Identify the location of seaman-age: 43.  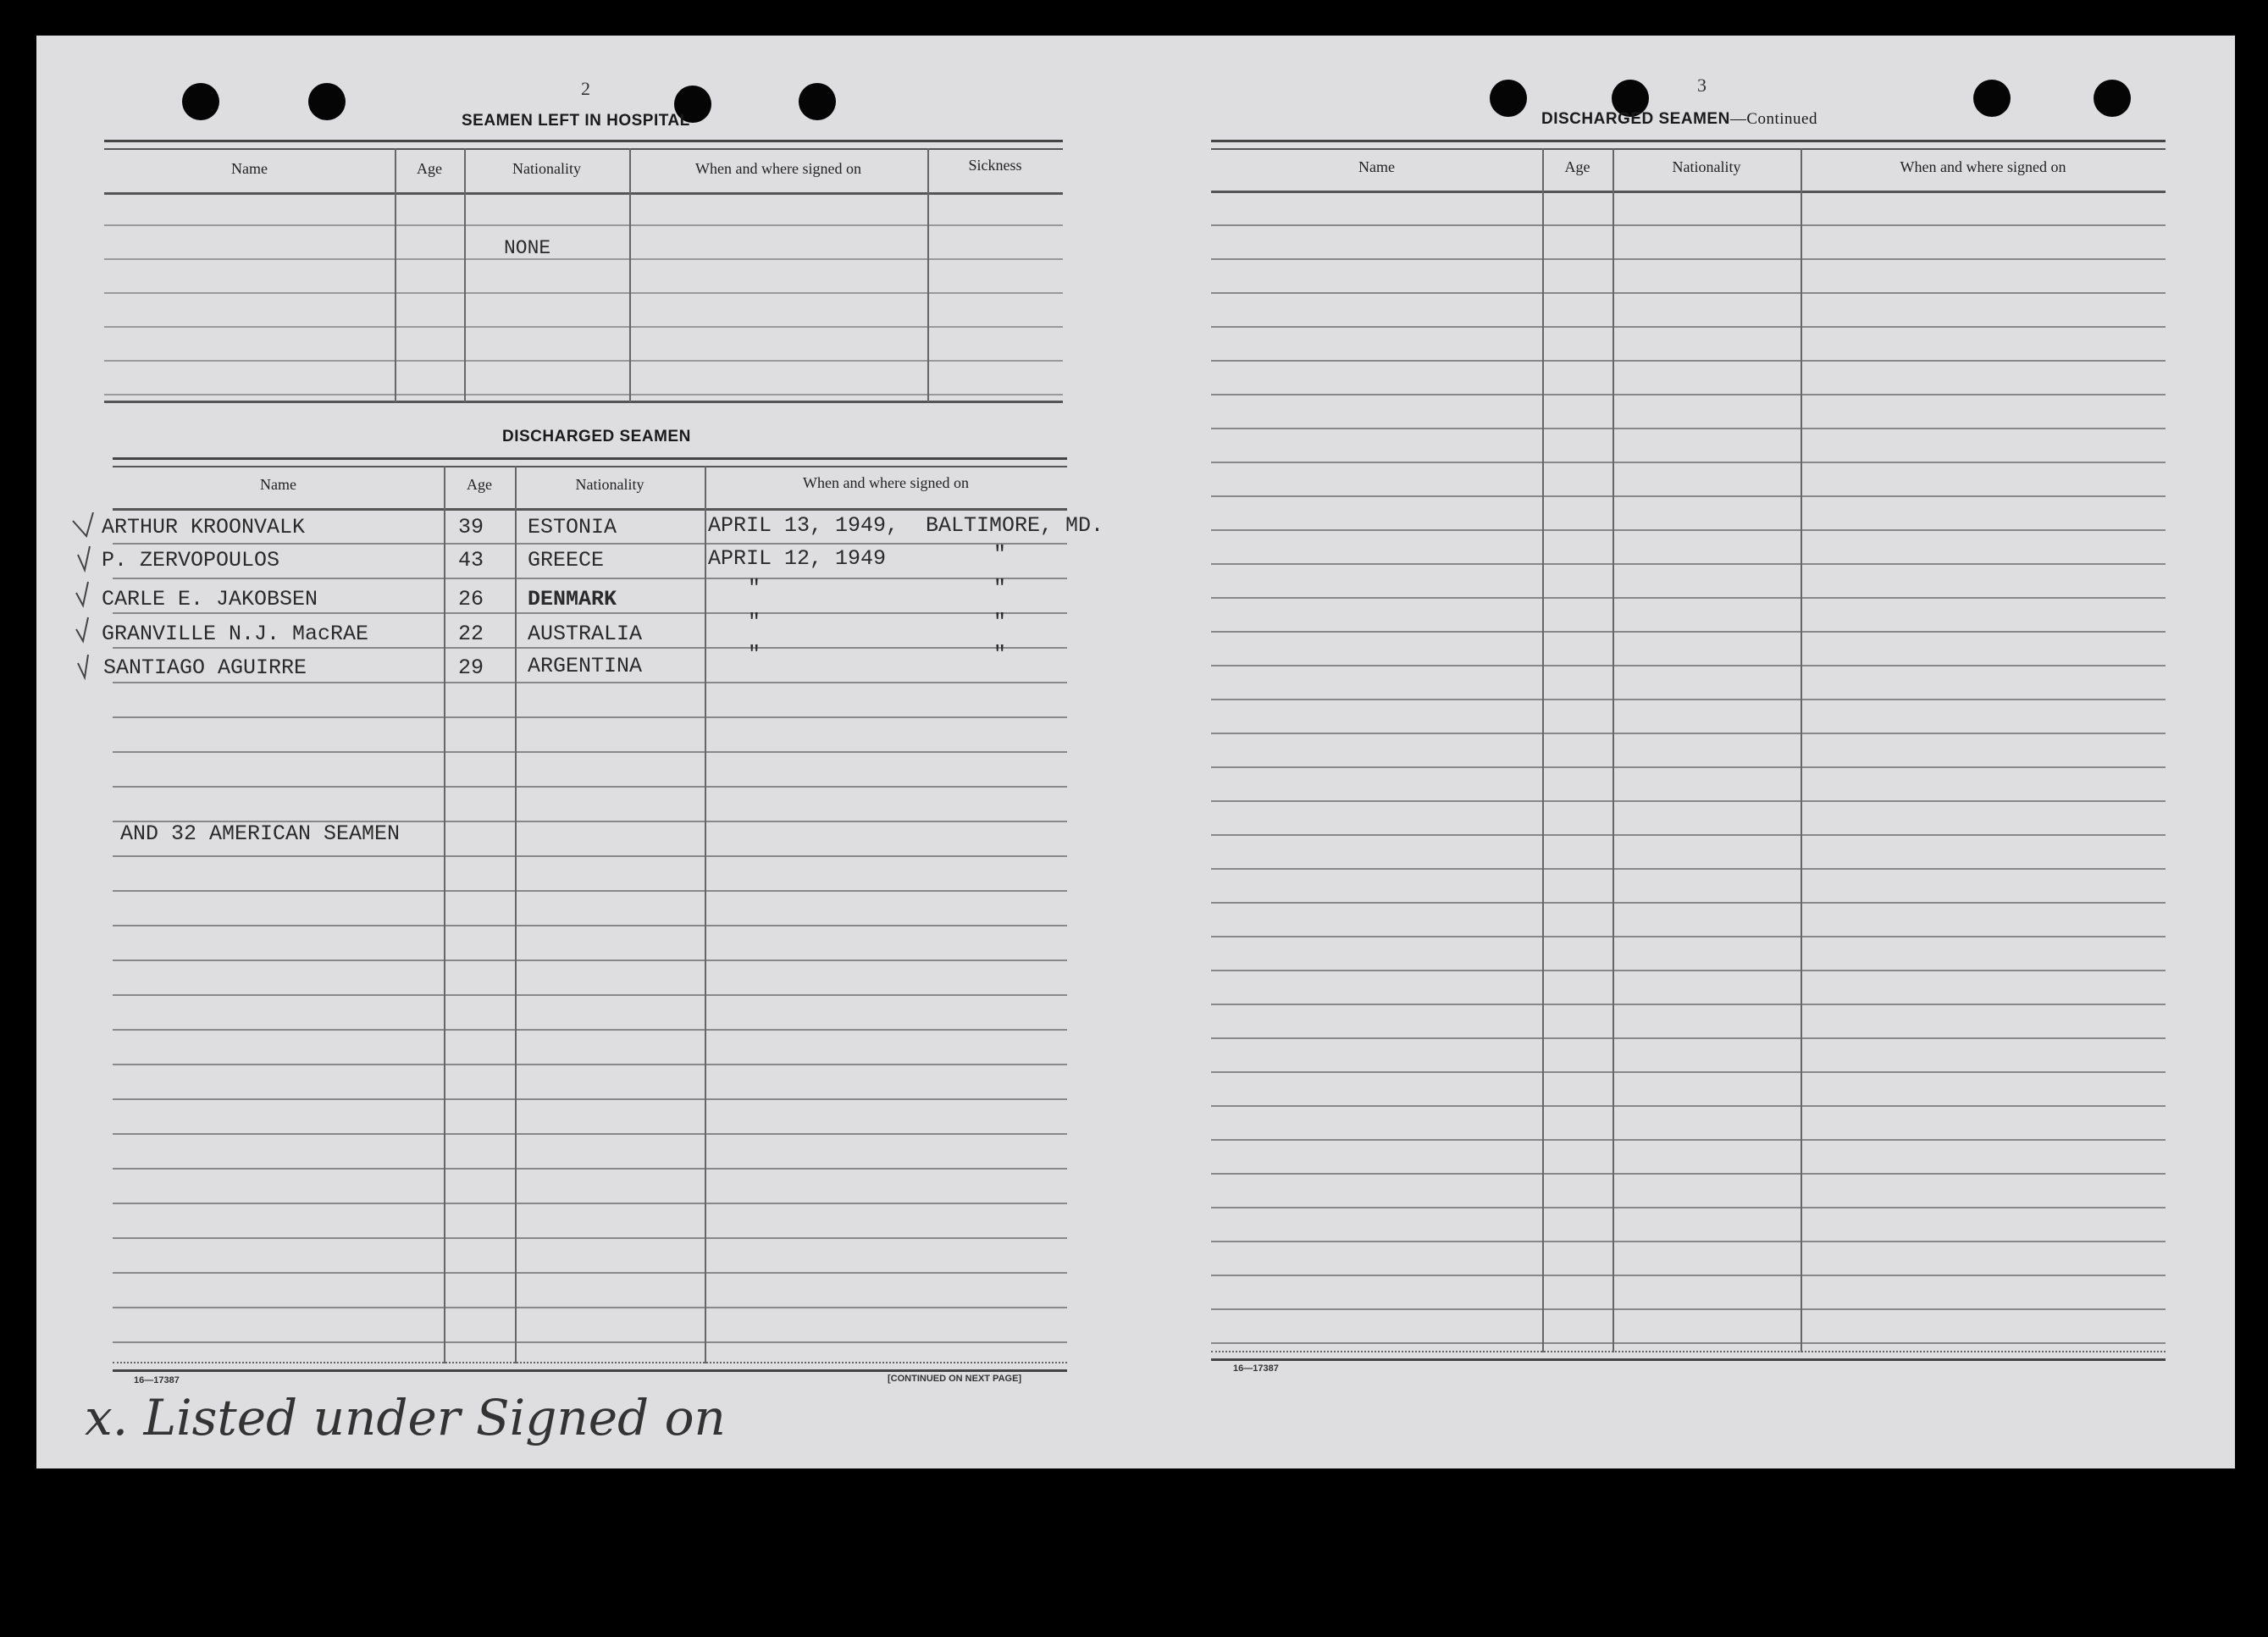
(471, 560).